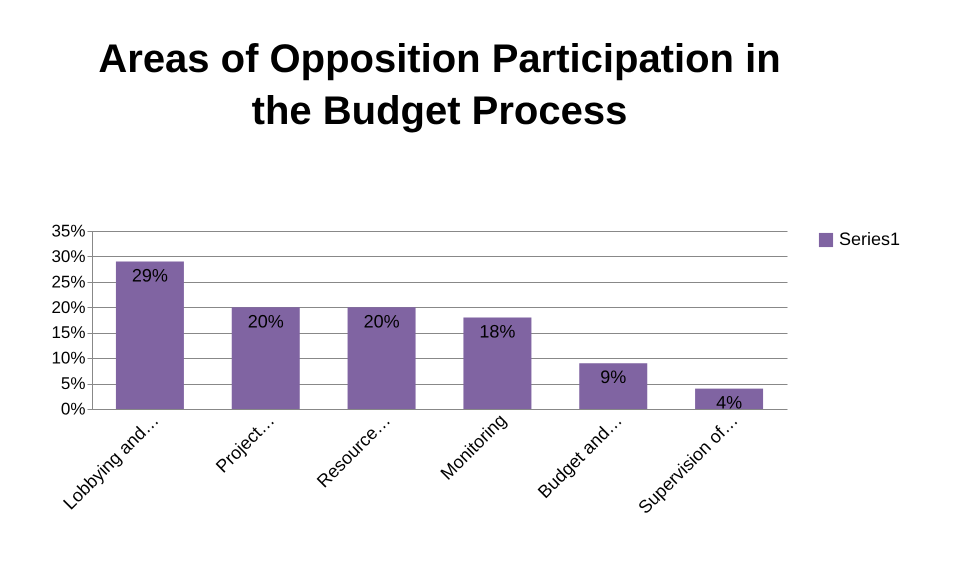 The height and width of the screenshot is (582, 963). What do you see at coordinates (68, 307) in the screenshot?
I see `y-tick-label: 20%` at bounding box center [68, 307].